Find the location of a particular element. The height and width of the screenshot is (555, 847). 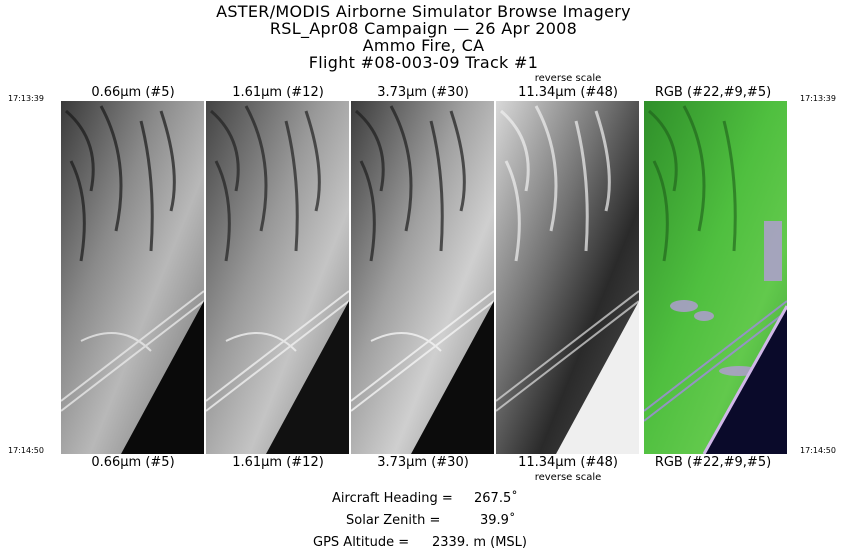

solar-zenith-value: 39.9˚ is located at coordinates (498, 520).